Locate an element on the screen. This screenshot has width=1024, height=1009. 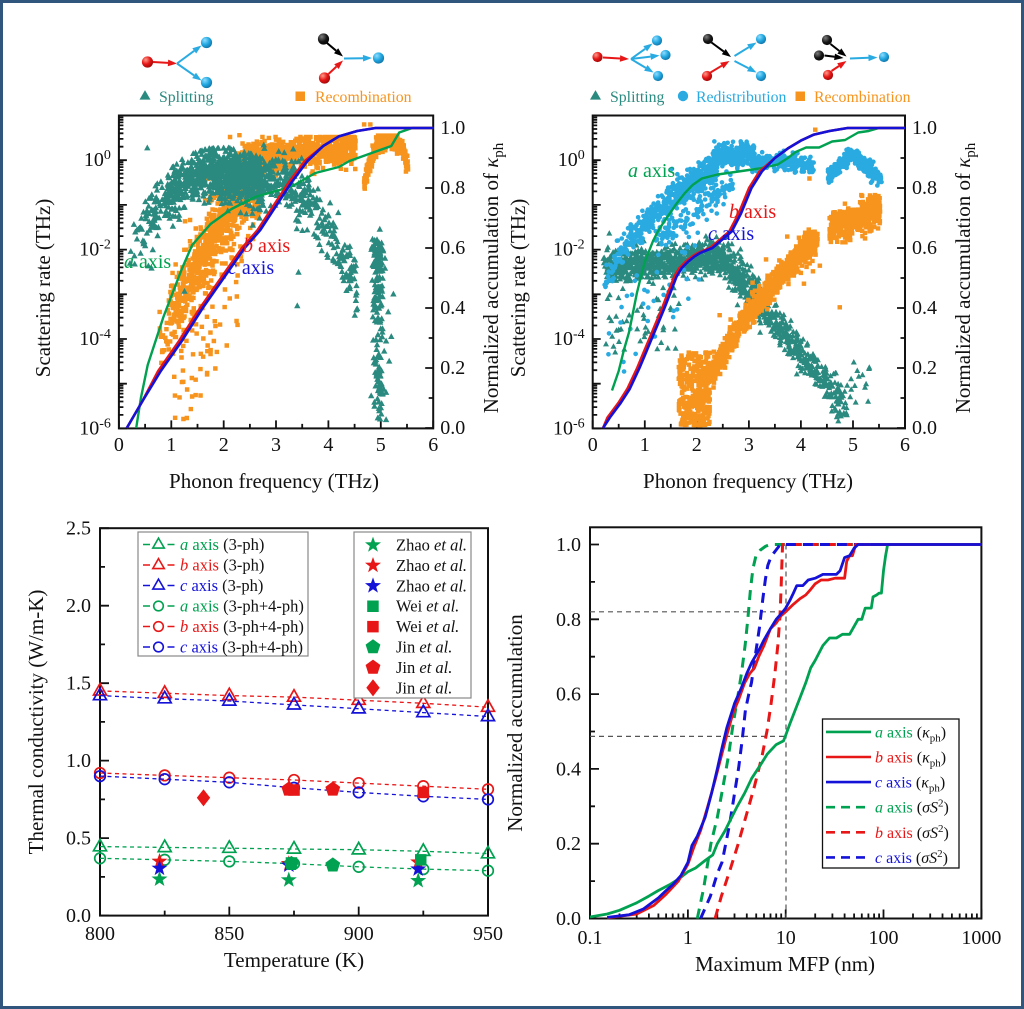
svg-text: a axis (κph) is located at coordinates (910, 734).